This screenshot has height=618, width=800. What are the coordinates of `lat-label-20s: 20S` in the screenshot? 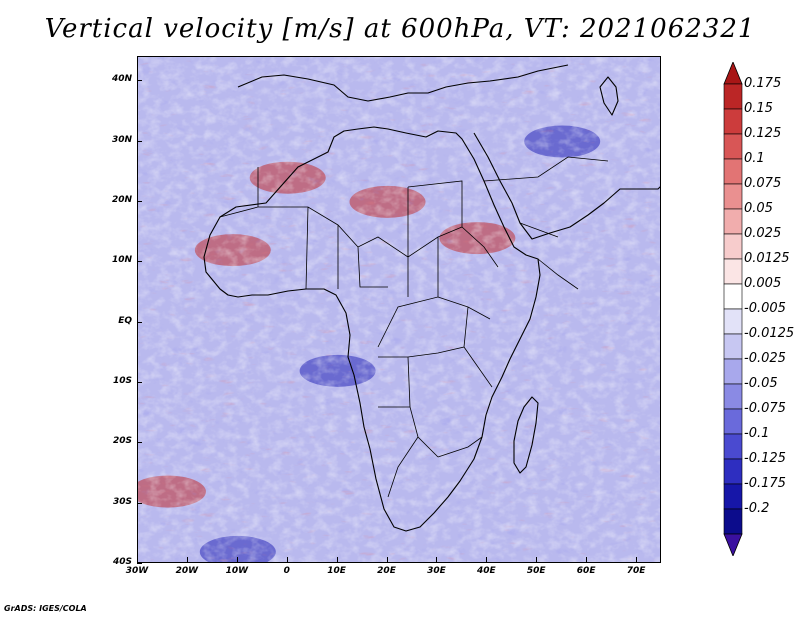 It's located at (122, 441).